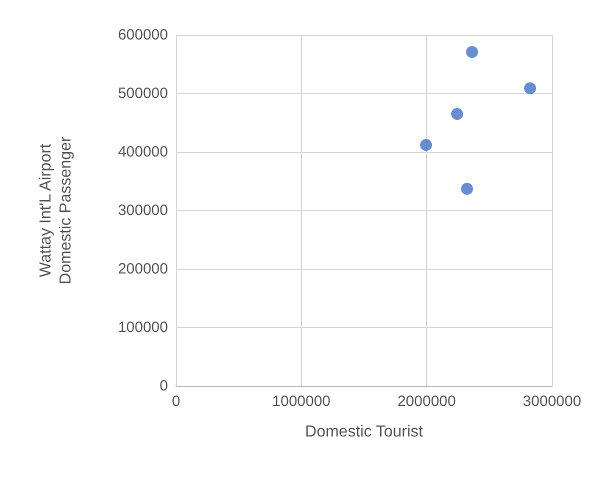  What do you see at coordinates (143, 152) in the screenshot?
I see `y-tick-label: 400000` at bounding box center [143, 152].